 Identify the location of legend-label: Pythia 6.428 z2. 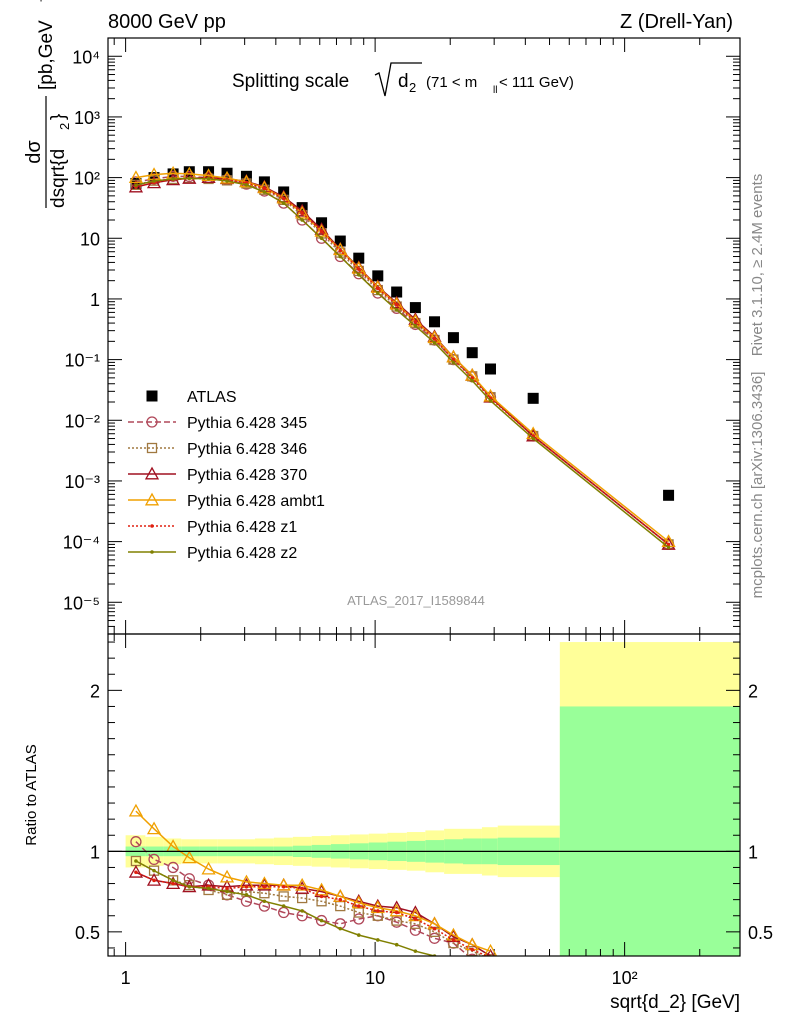
(242, 553).